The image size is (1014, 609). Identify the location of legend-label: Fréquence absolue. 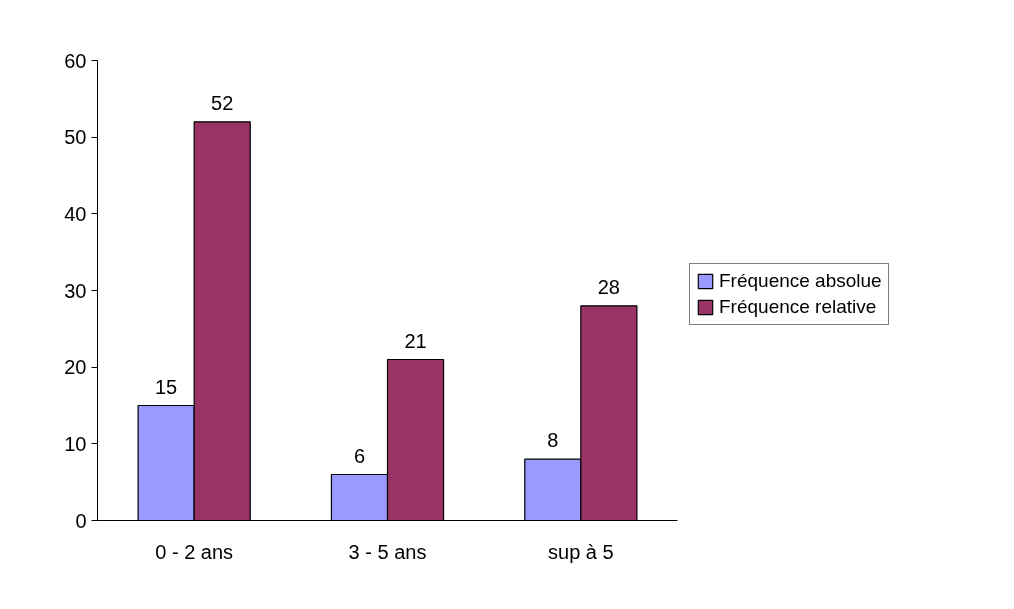
(800, 281).